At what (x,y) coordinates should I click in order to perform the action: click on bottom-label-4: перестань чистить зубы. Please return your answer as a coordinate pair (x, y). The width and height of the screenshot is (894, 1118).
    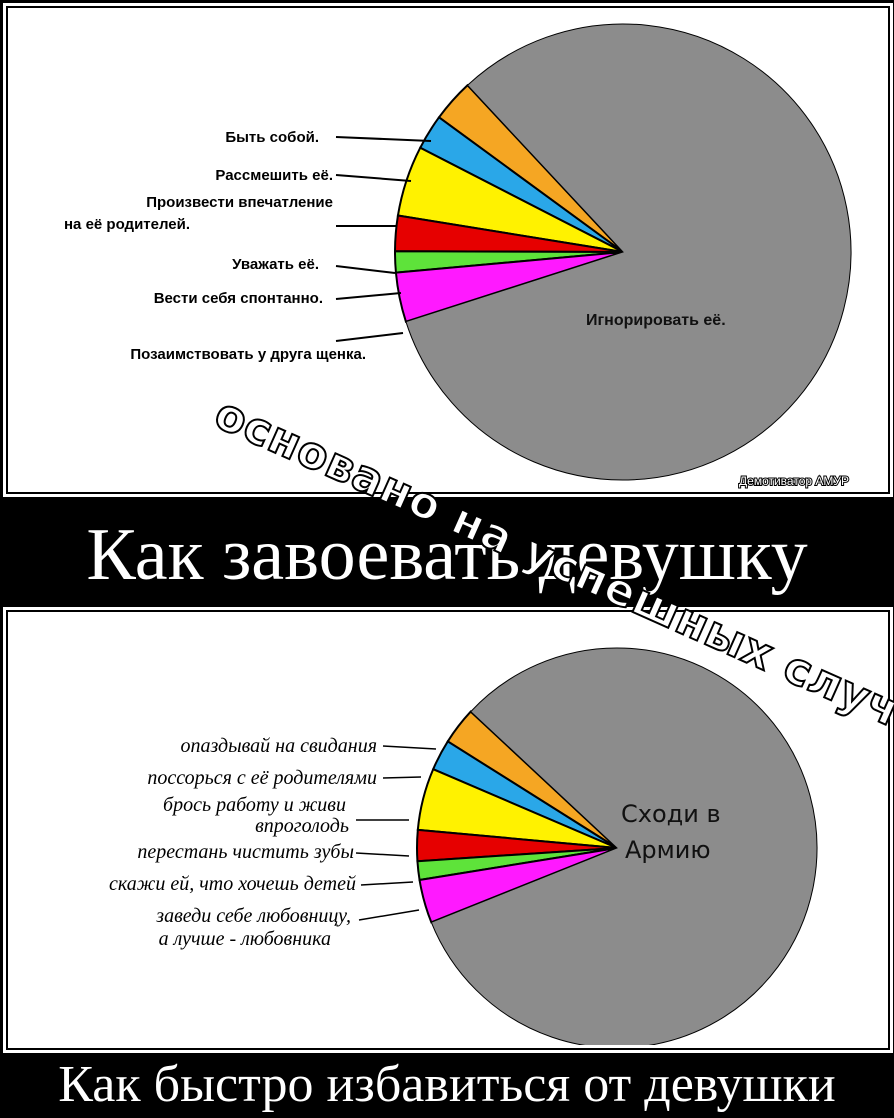
    Looking at the image, I should click on (245, 852).